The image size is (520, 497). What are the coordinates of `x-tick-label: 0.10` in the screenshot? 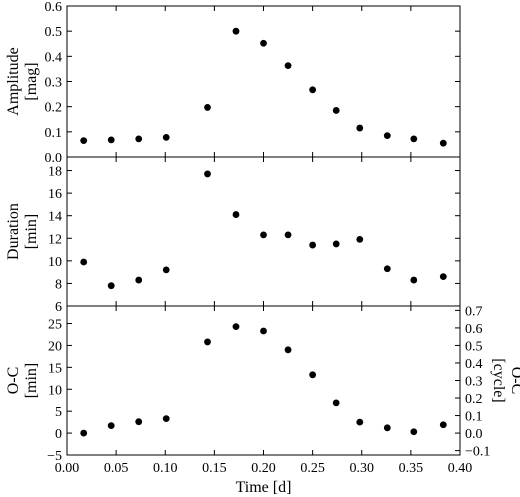 It's located at (165, 468).